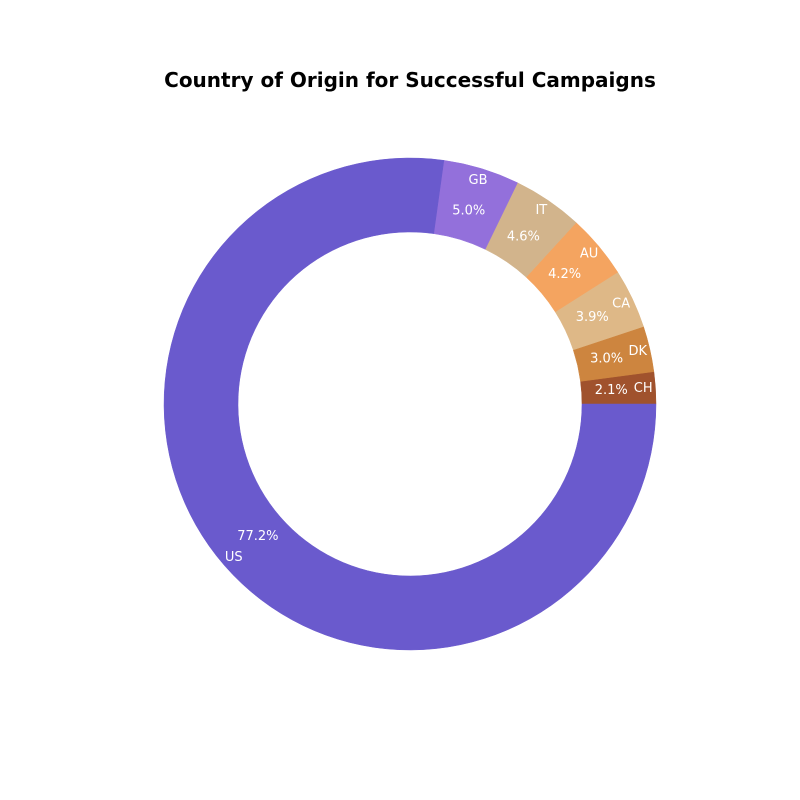  I want to click on slice-label-dk: DK, so click(637, 351).